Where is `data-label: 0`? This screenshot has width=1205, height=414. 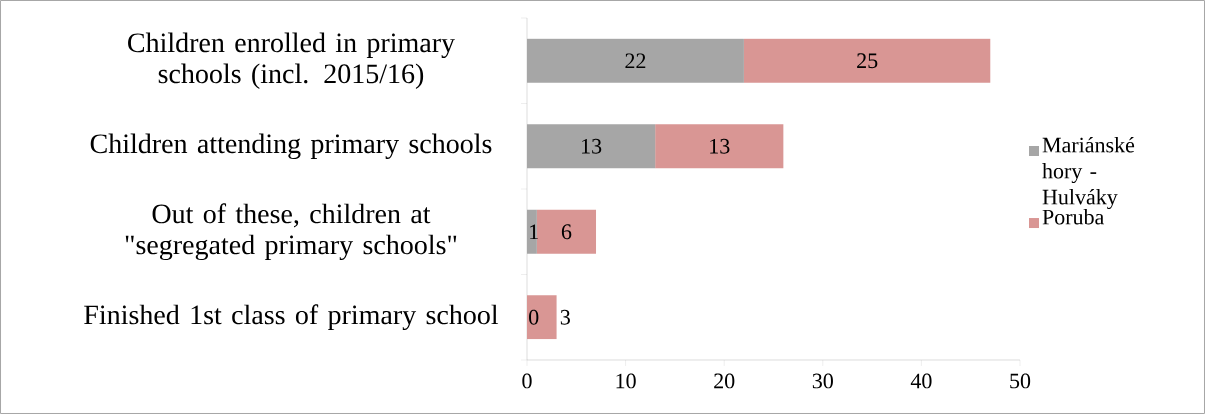 data-label: 0 is located at coordinates (534, 317).